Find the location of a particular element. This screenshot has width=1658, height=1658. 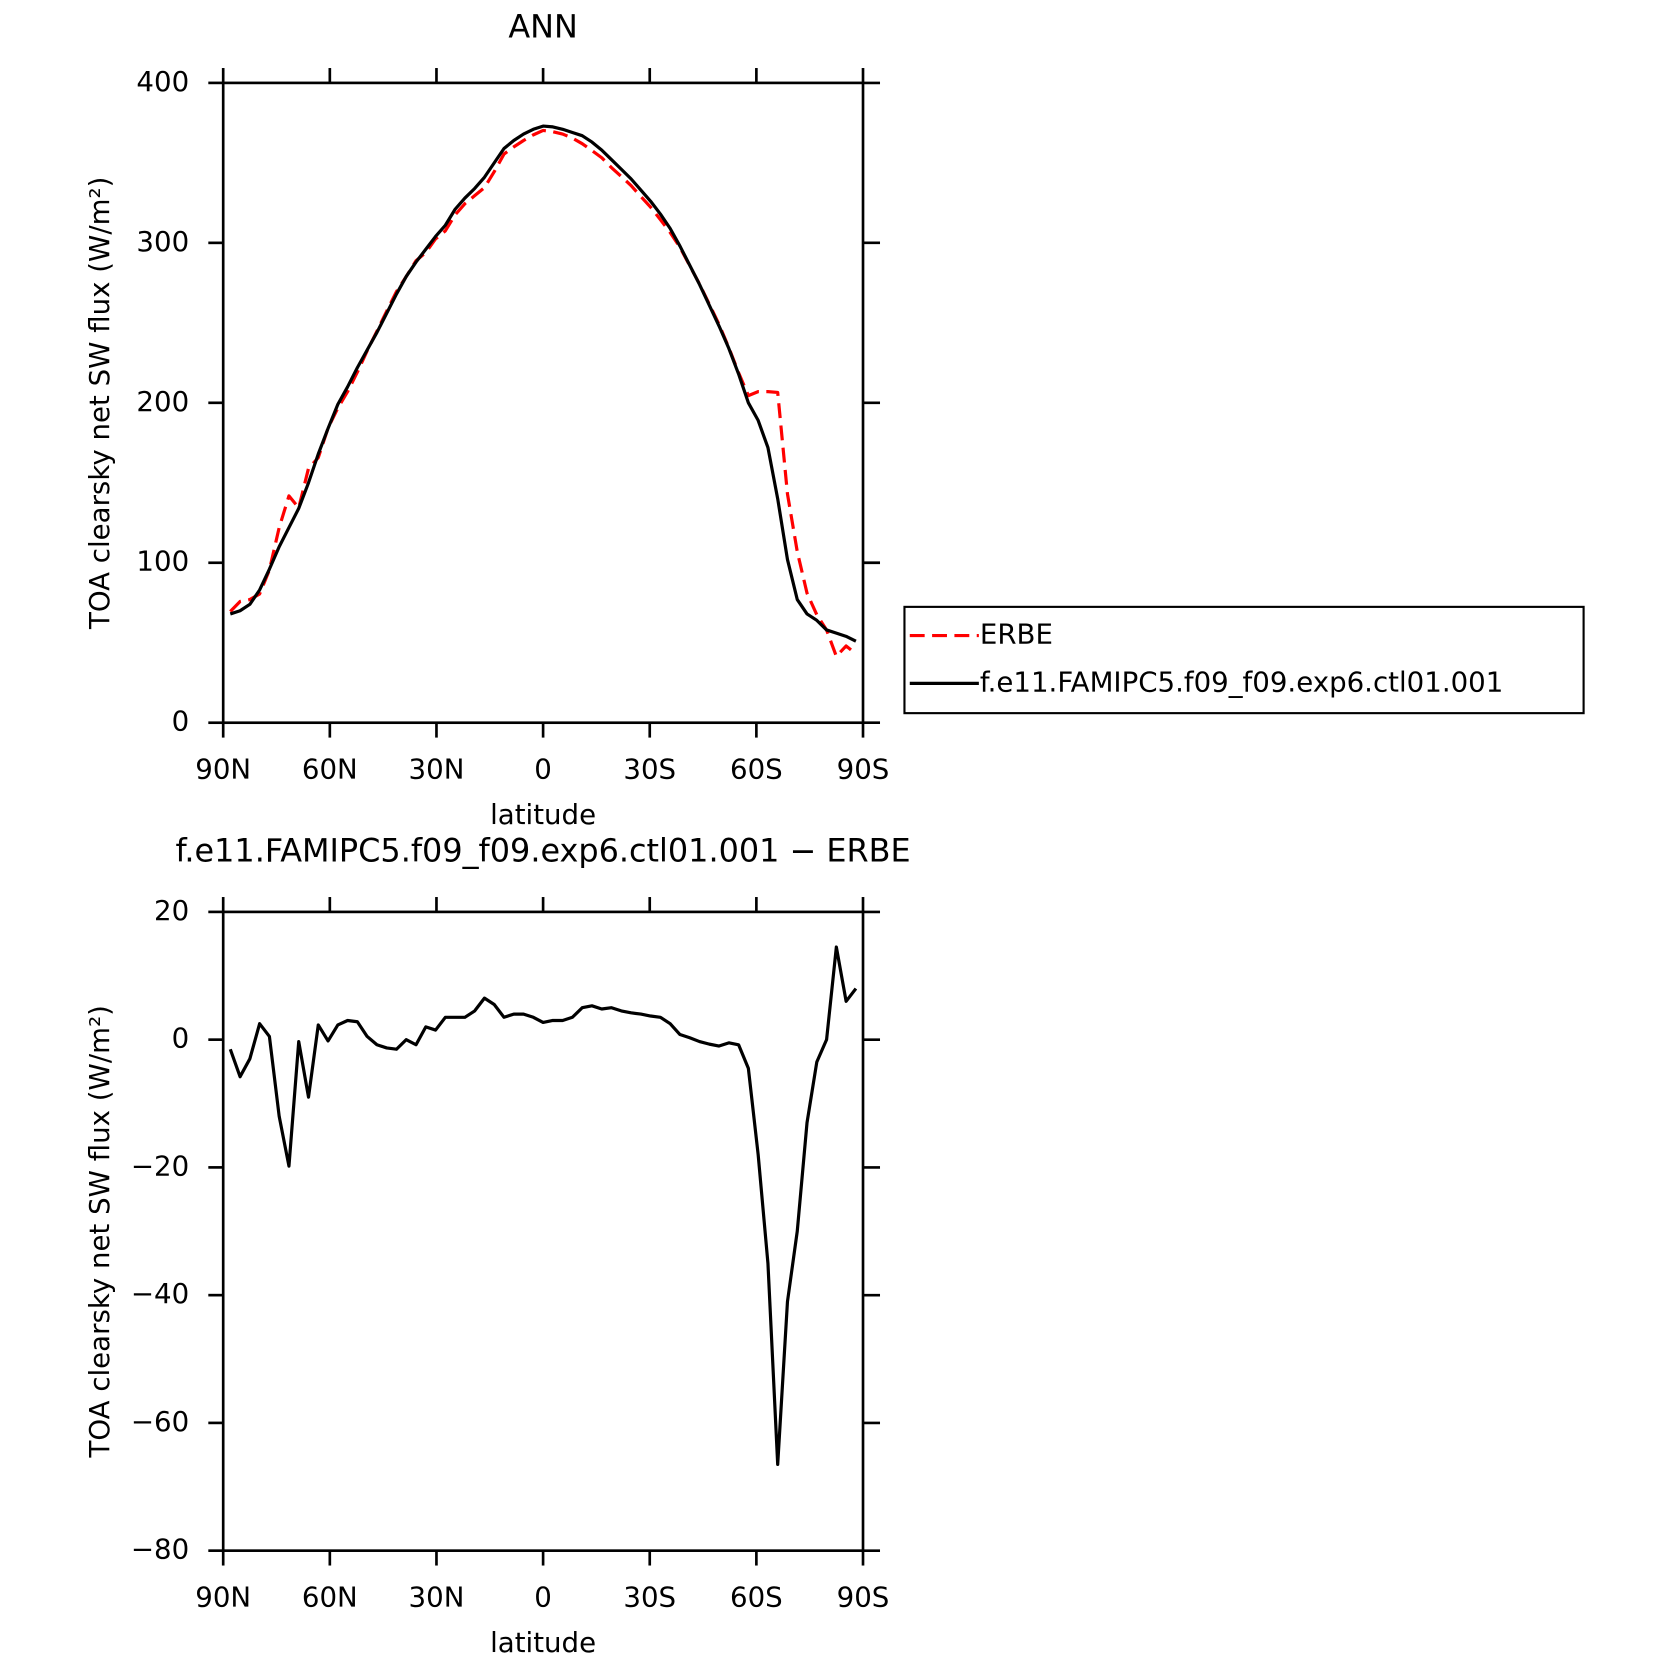

y-tick-label: 100 is located at coordinates (162, 561).